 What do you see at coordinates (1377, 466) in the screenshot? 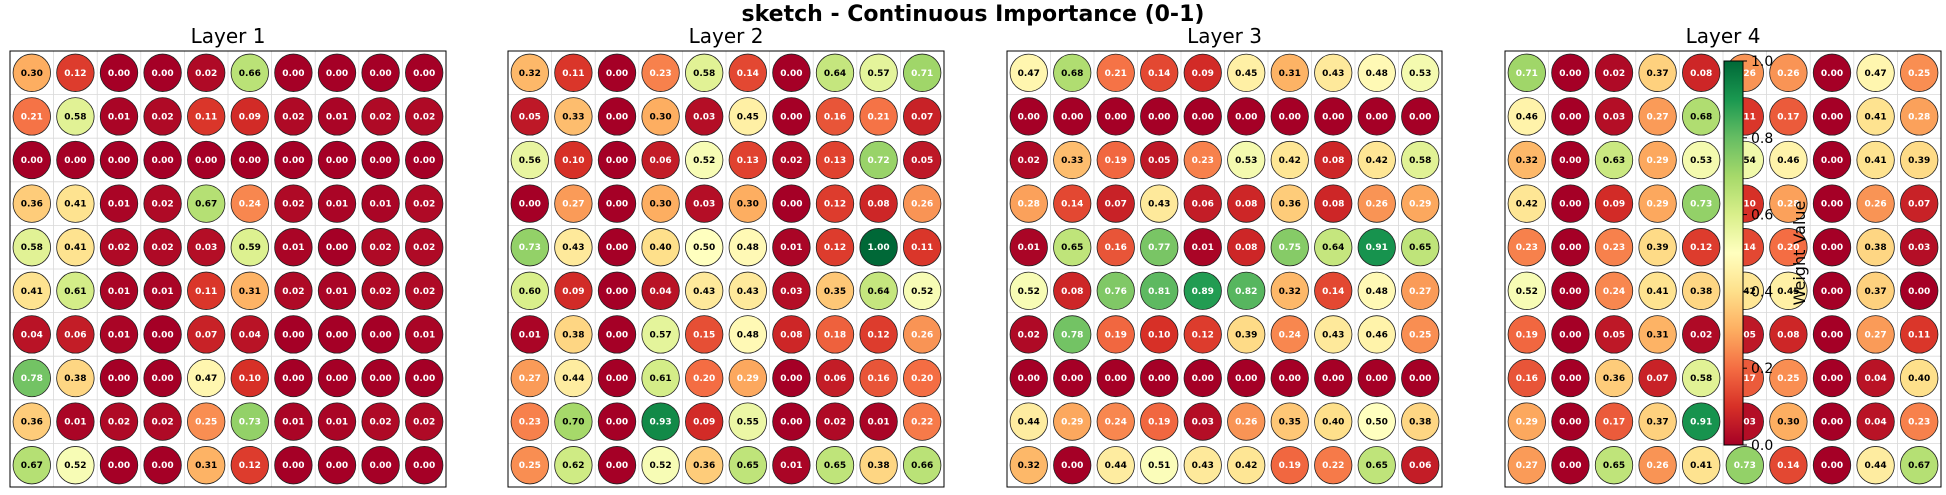
I see `cell-value-label: 0.65` at bounding box center [1377, 466].